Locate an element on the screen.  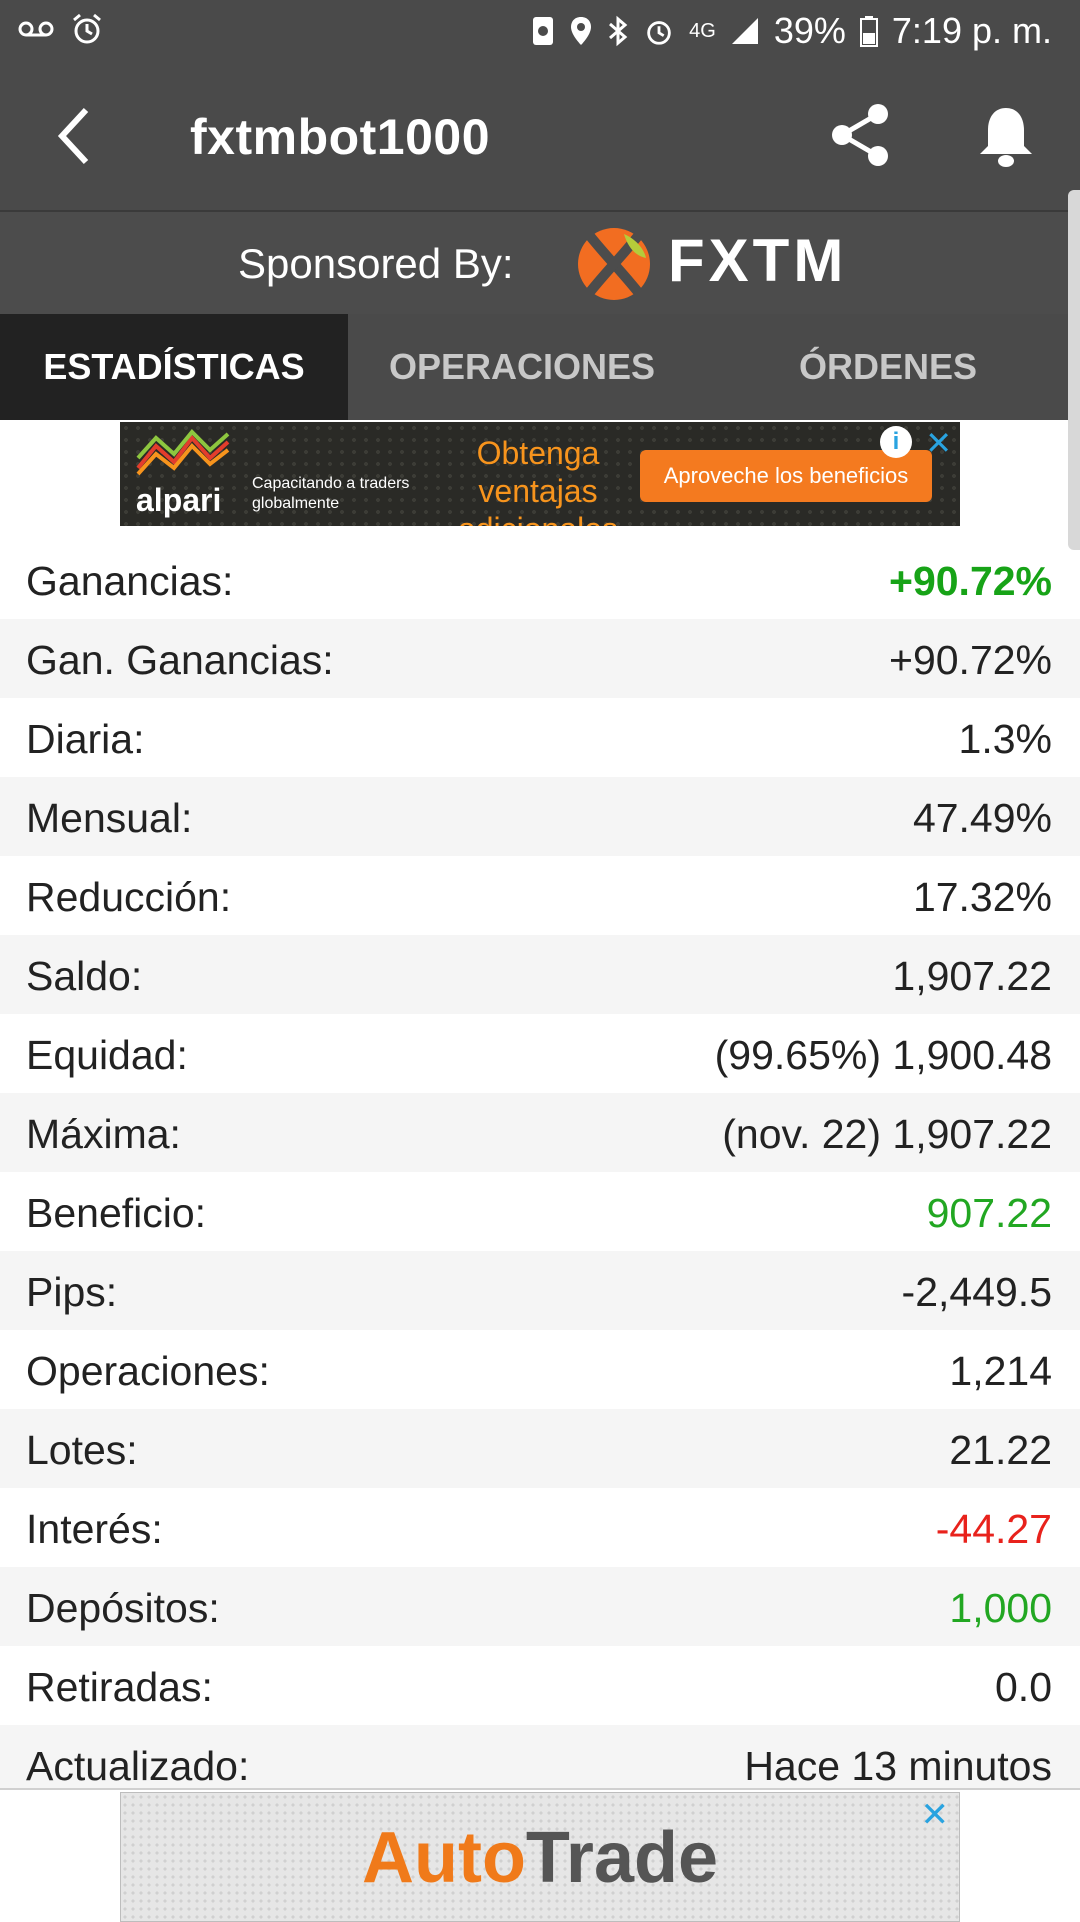
fxtm-logo-icon is located at coordinates (614, 264).